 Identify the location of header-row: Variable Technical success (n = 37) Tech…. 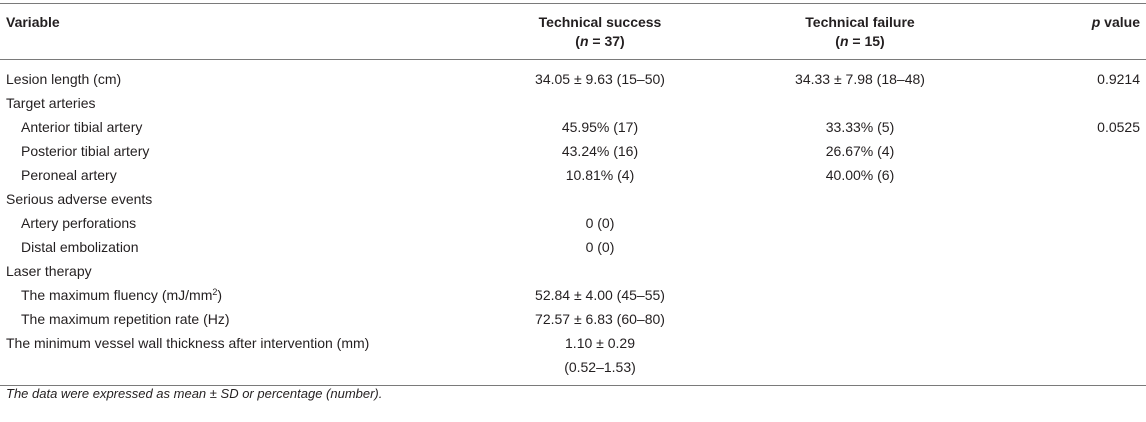
(573, 32).